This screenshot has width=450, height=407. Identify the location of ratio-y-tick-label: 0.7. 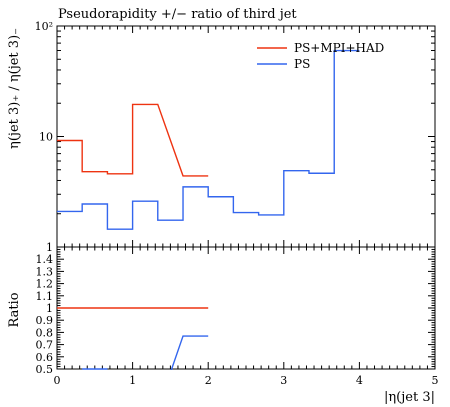
(45, 345).